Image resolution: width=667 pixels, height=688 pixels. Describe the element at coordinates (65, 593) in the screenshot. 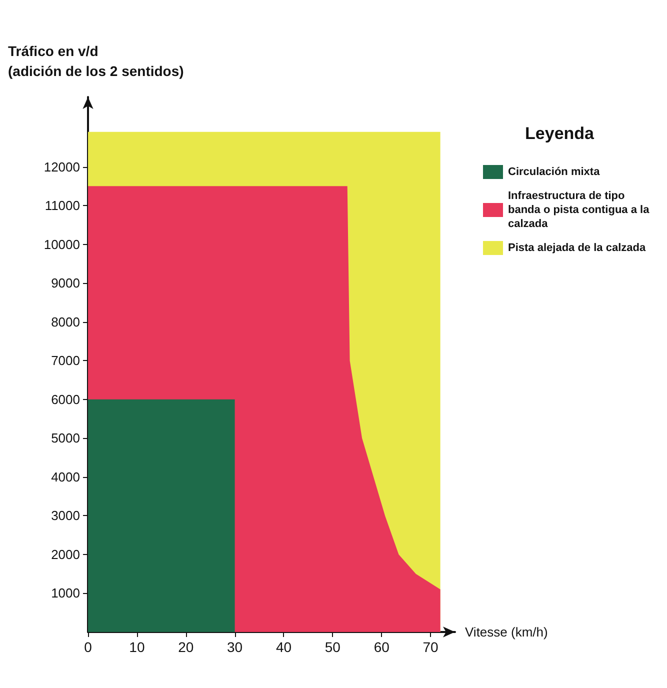

I see `y-tick-label: 1000` at that location.